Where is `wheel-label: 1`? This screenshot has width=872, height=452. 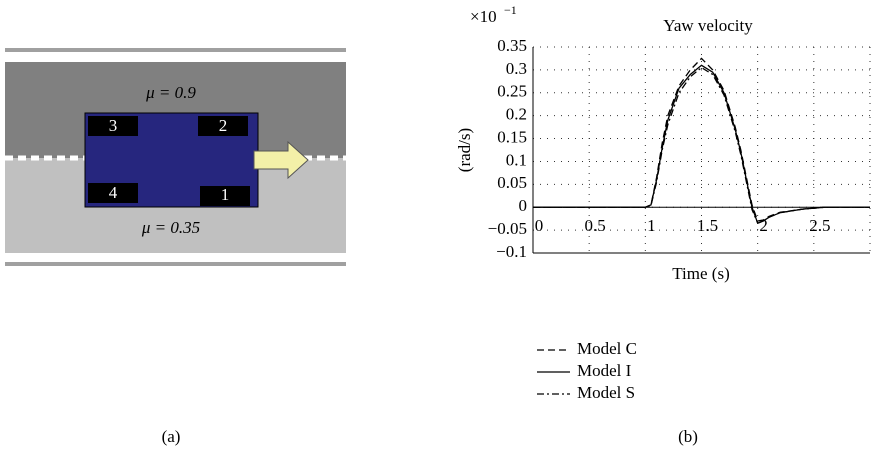
wheel-label: 1 is located at coordinates (225, 194).